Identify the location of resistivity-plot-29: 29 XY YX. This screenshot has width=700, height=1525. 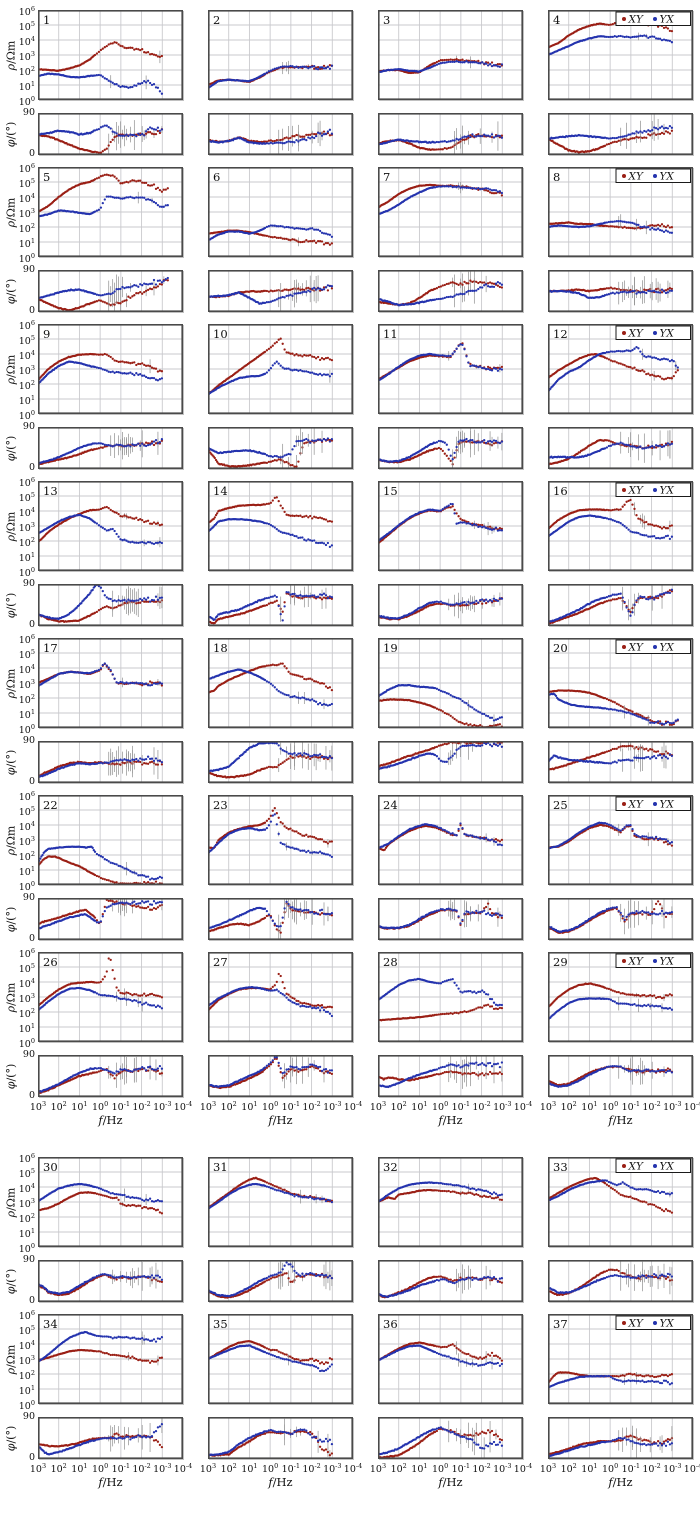
(620, 997).